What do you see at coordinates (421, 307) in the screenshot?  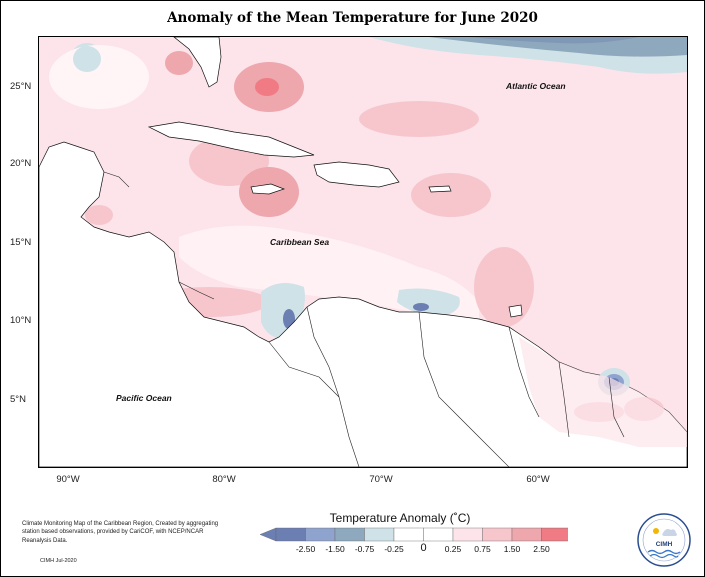 I see `cool-anomaly-venezuela-core` at bounding box center [421, 307].